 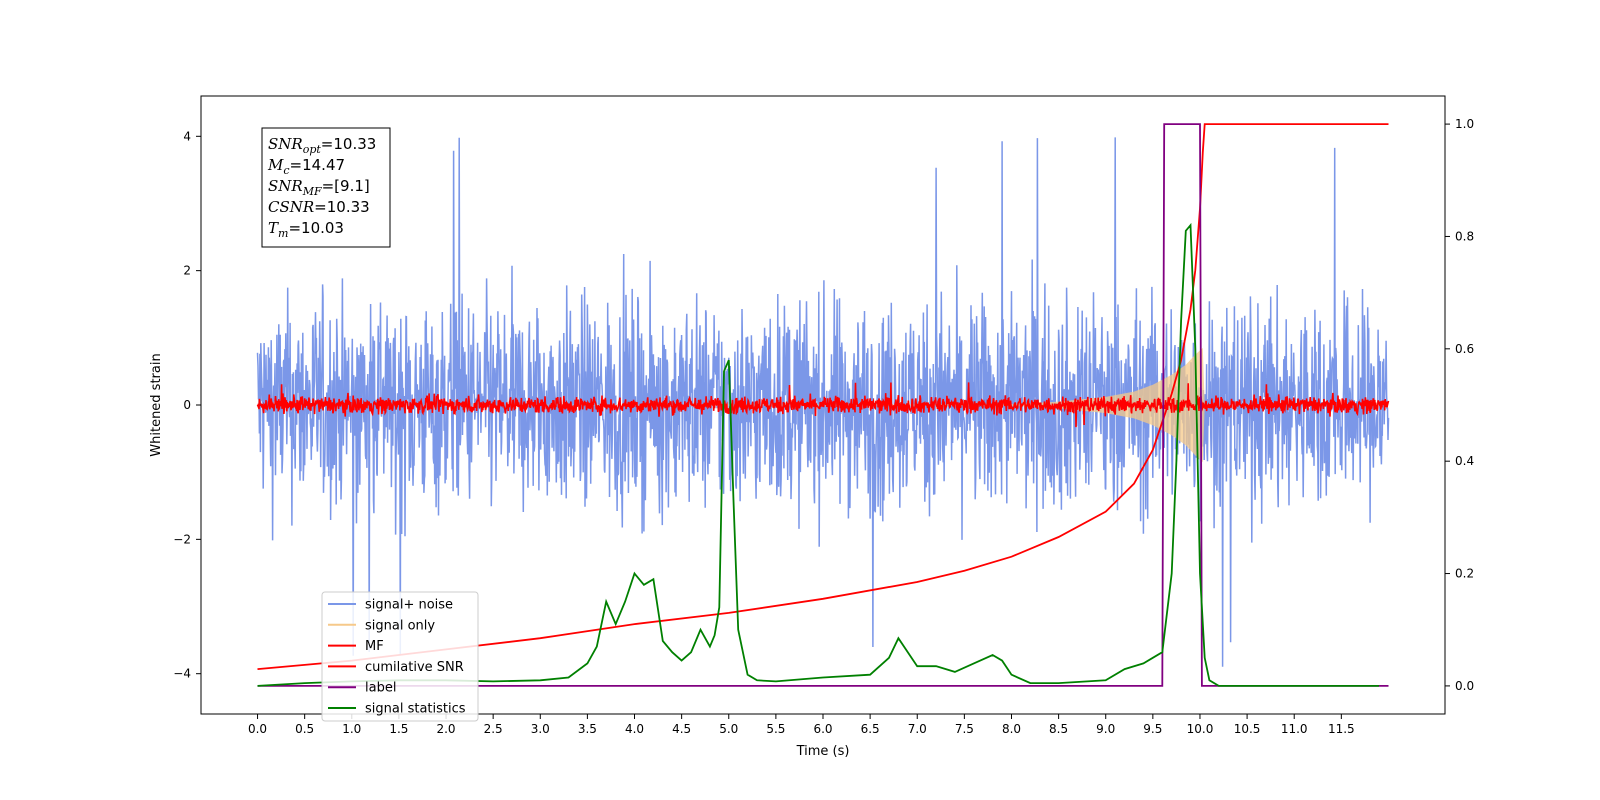 I want to click on annotation-symbol: CSNR, so click(x=291, y=207).